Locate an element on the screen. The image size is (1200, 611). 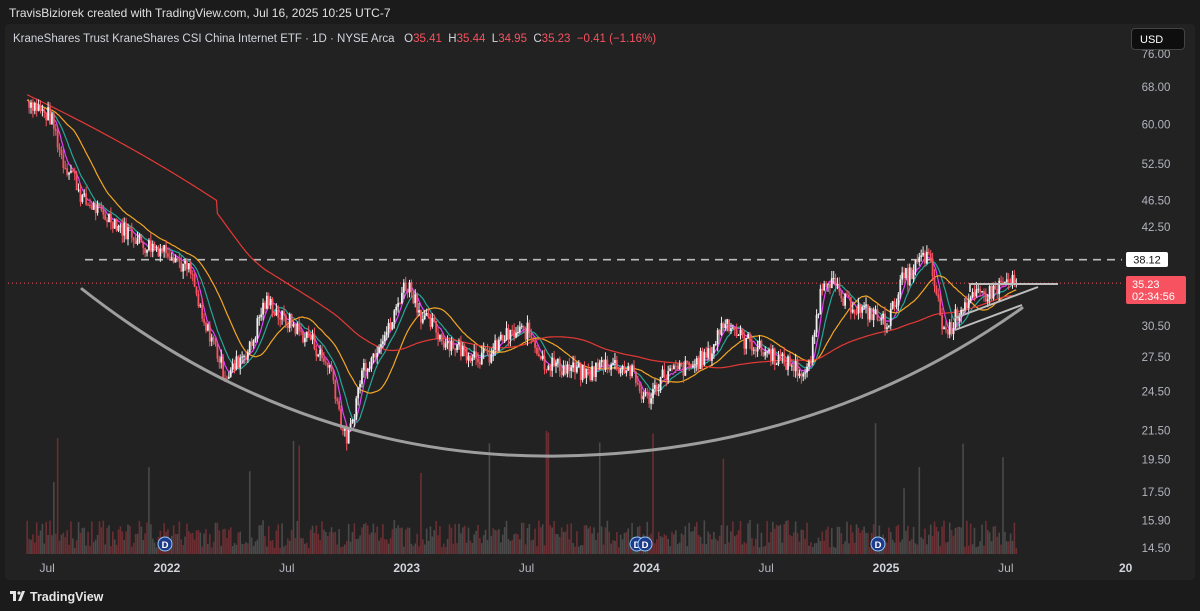
price-tick-label: 15.90 is located at coordinates (1156, 522).